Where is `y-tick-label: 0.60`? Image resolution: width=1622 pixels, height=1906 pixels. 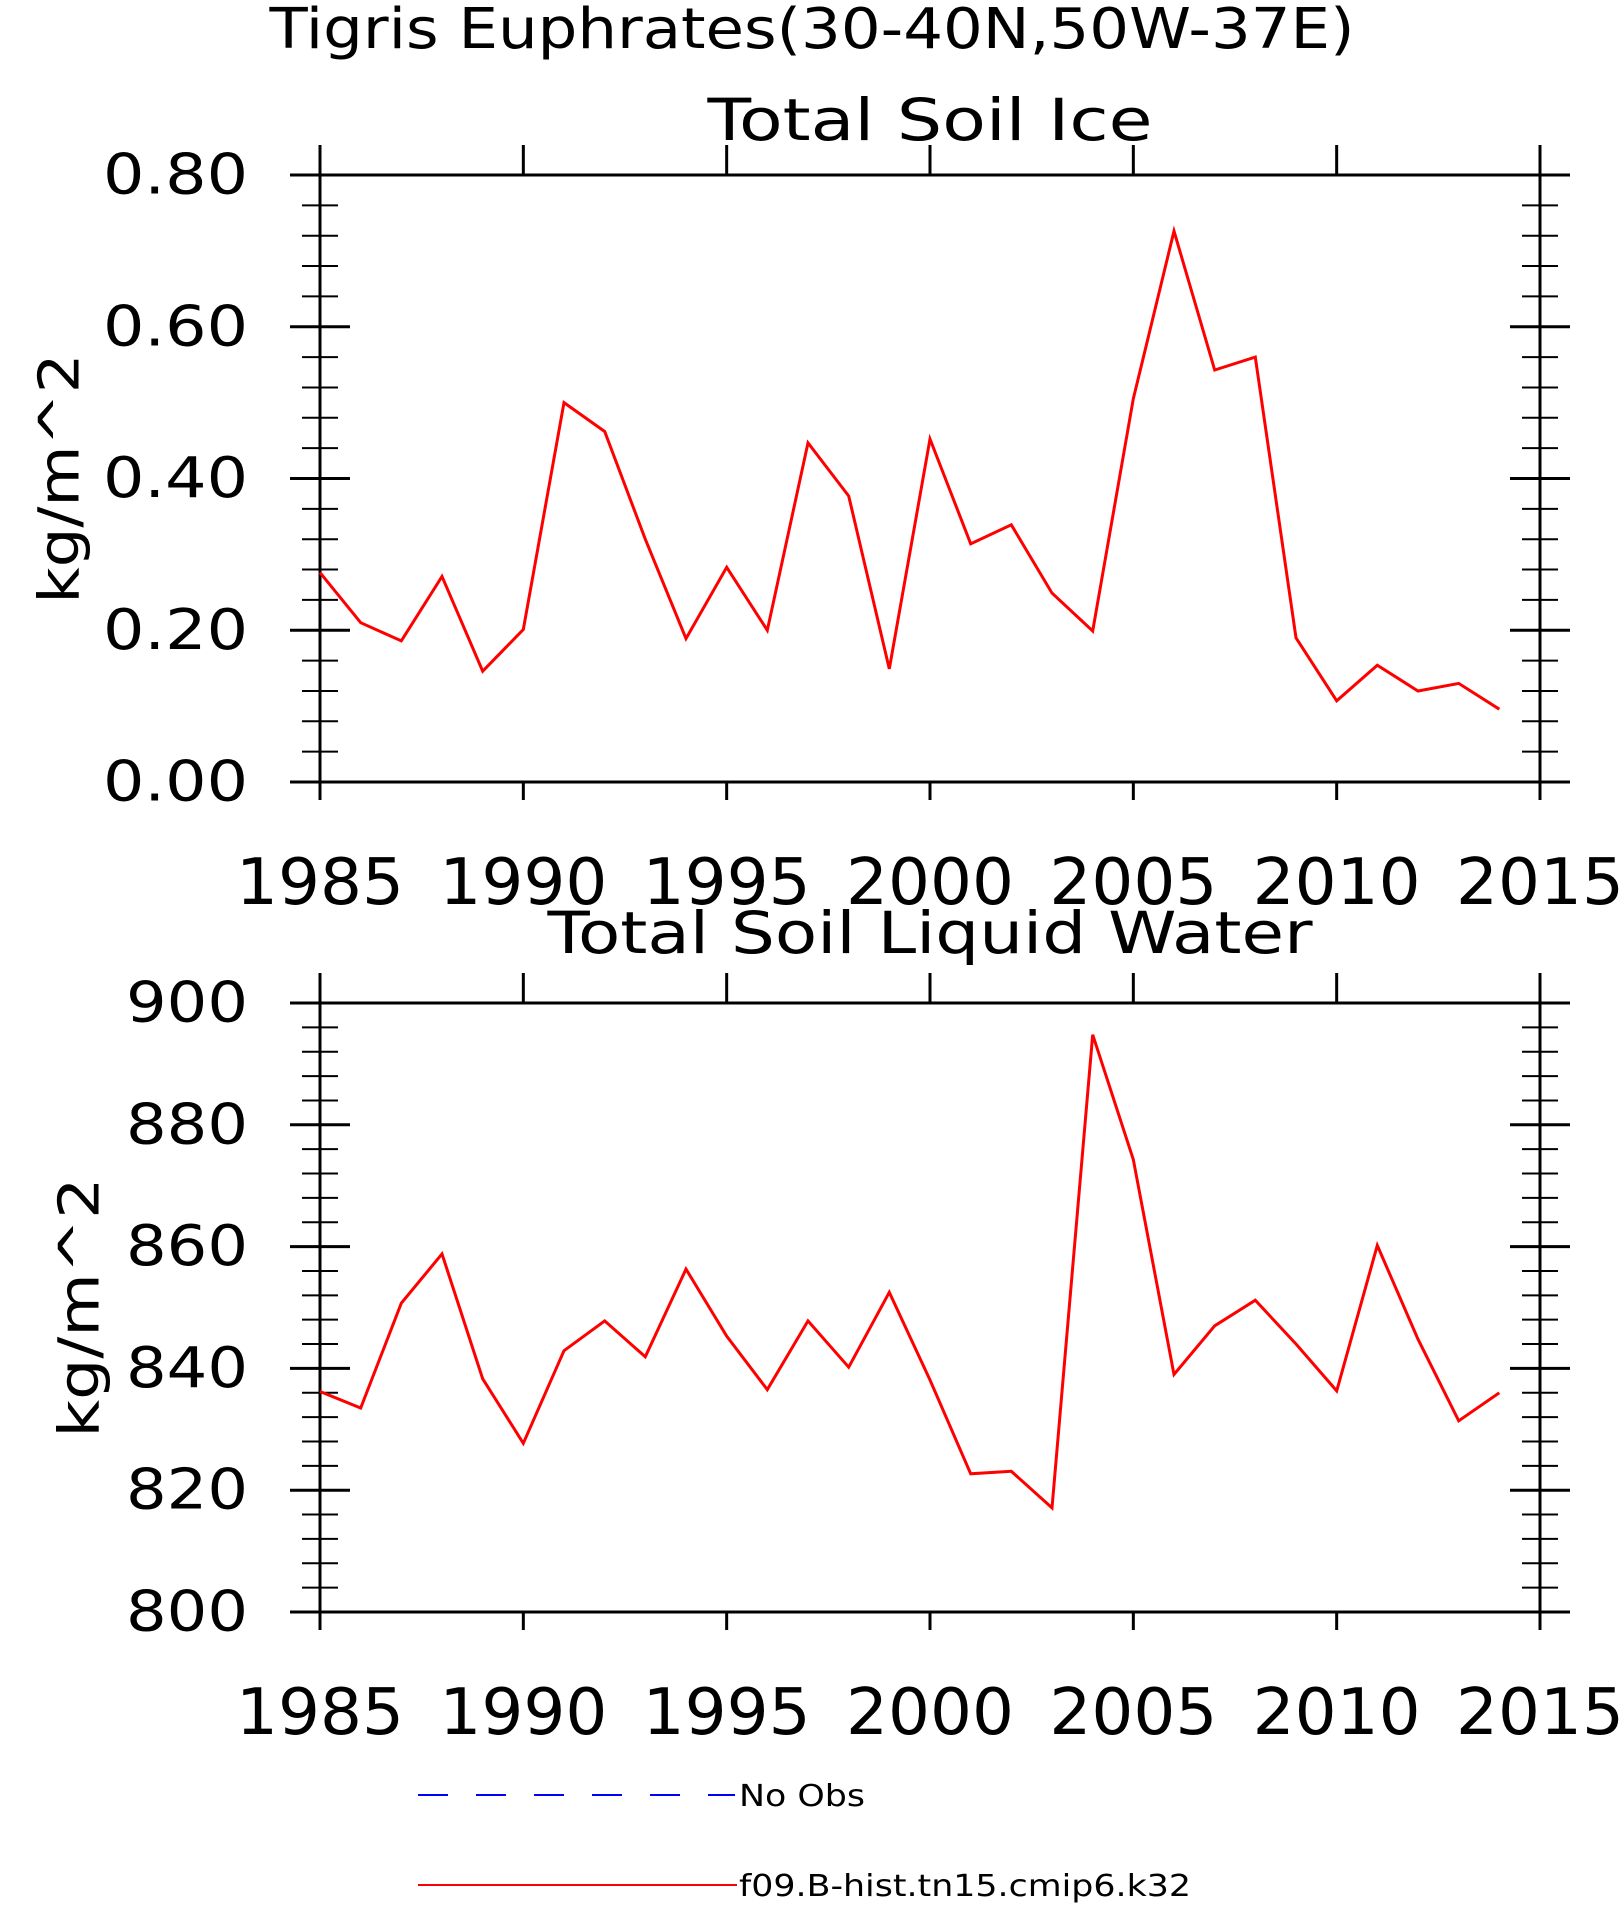
y-tick-label: 0.60 is located at coordinates (175, 326).